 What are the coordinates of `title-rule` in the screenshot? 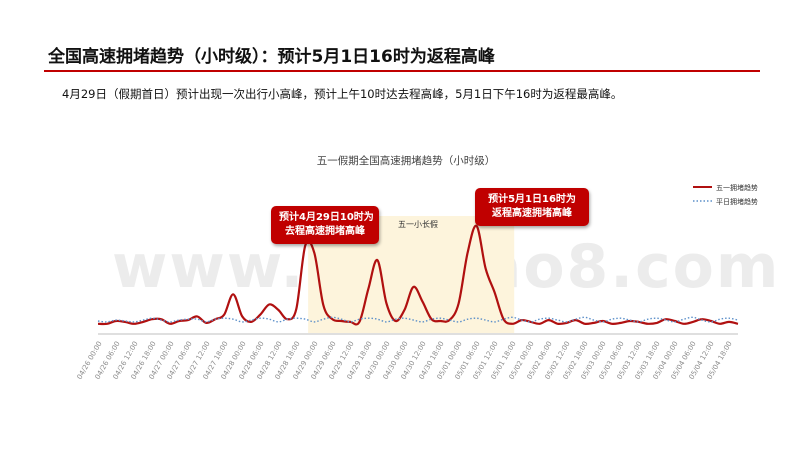 It's located at (402, 71).